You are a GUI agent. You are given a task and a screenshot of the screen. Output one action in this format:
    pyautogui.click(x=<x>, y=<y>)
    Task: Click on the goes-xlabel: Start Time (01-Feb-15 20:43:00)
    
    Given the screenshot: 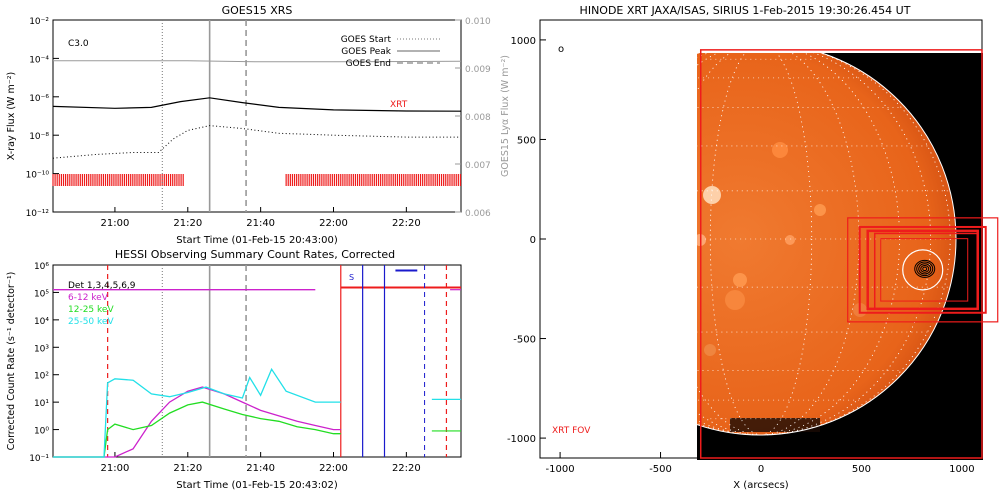 What is the action you would take?
    pyautogui.click(x=257, y=240)
    